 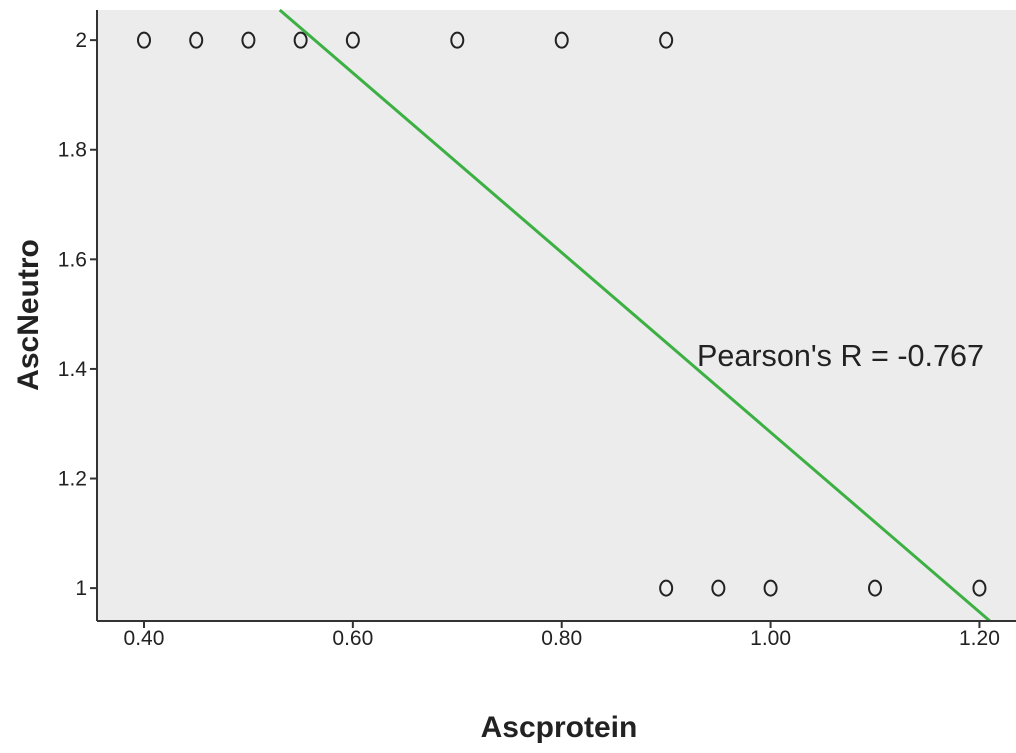 I want to click on y-tick-label: 1.2, so click(x=72, y=479).